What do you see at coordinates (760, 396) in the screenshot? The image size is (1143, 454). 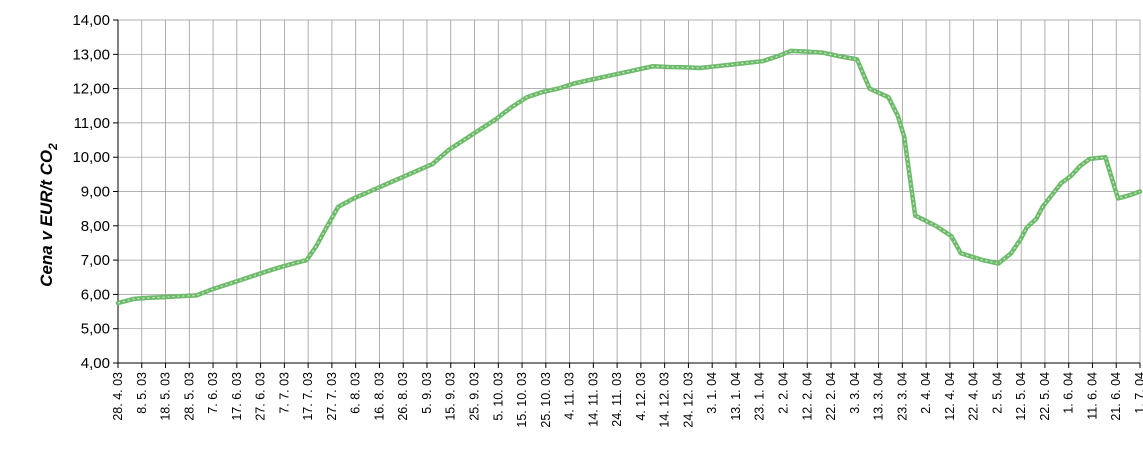 I see `x-tick-label: 23. 1. 04` at bounding box center [760, 396].